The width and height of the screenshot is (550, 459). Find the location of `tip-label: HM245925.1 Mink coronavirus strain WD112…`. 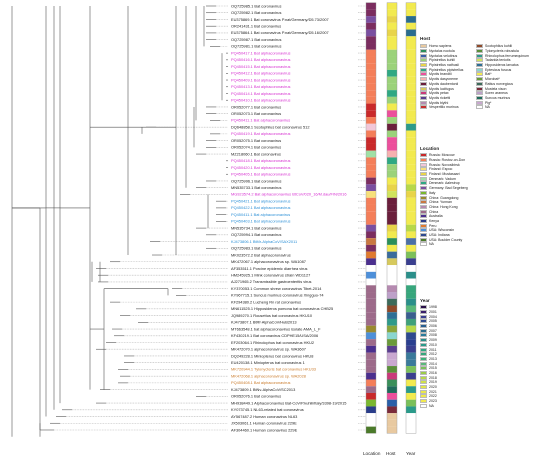

tip-label: HM245925.1 Mink coronavirus strain WD112… is located at coordinates (270, 275).